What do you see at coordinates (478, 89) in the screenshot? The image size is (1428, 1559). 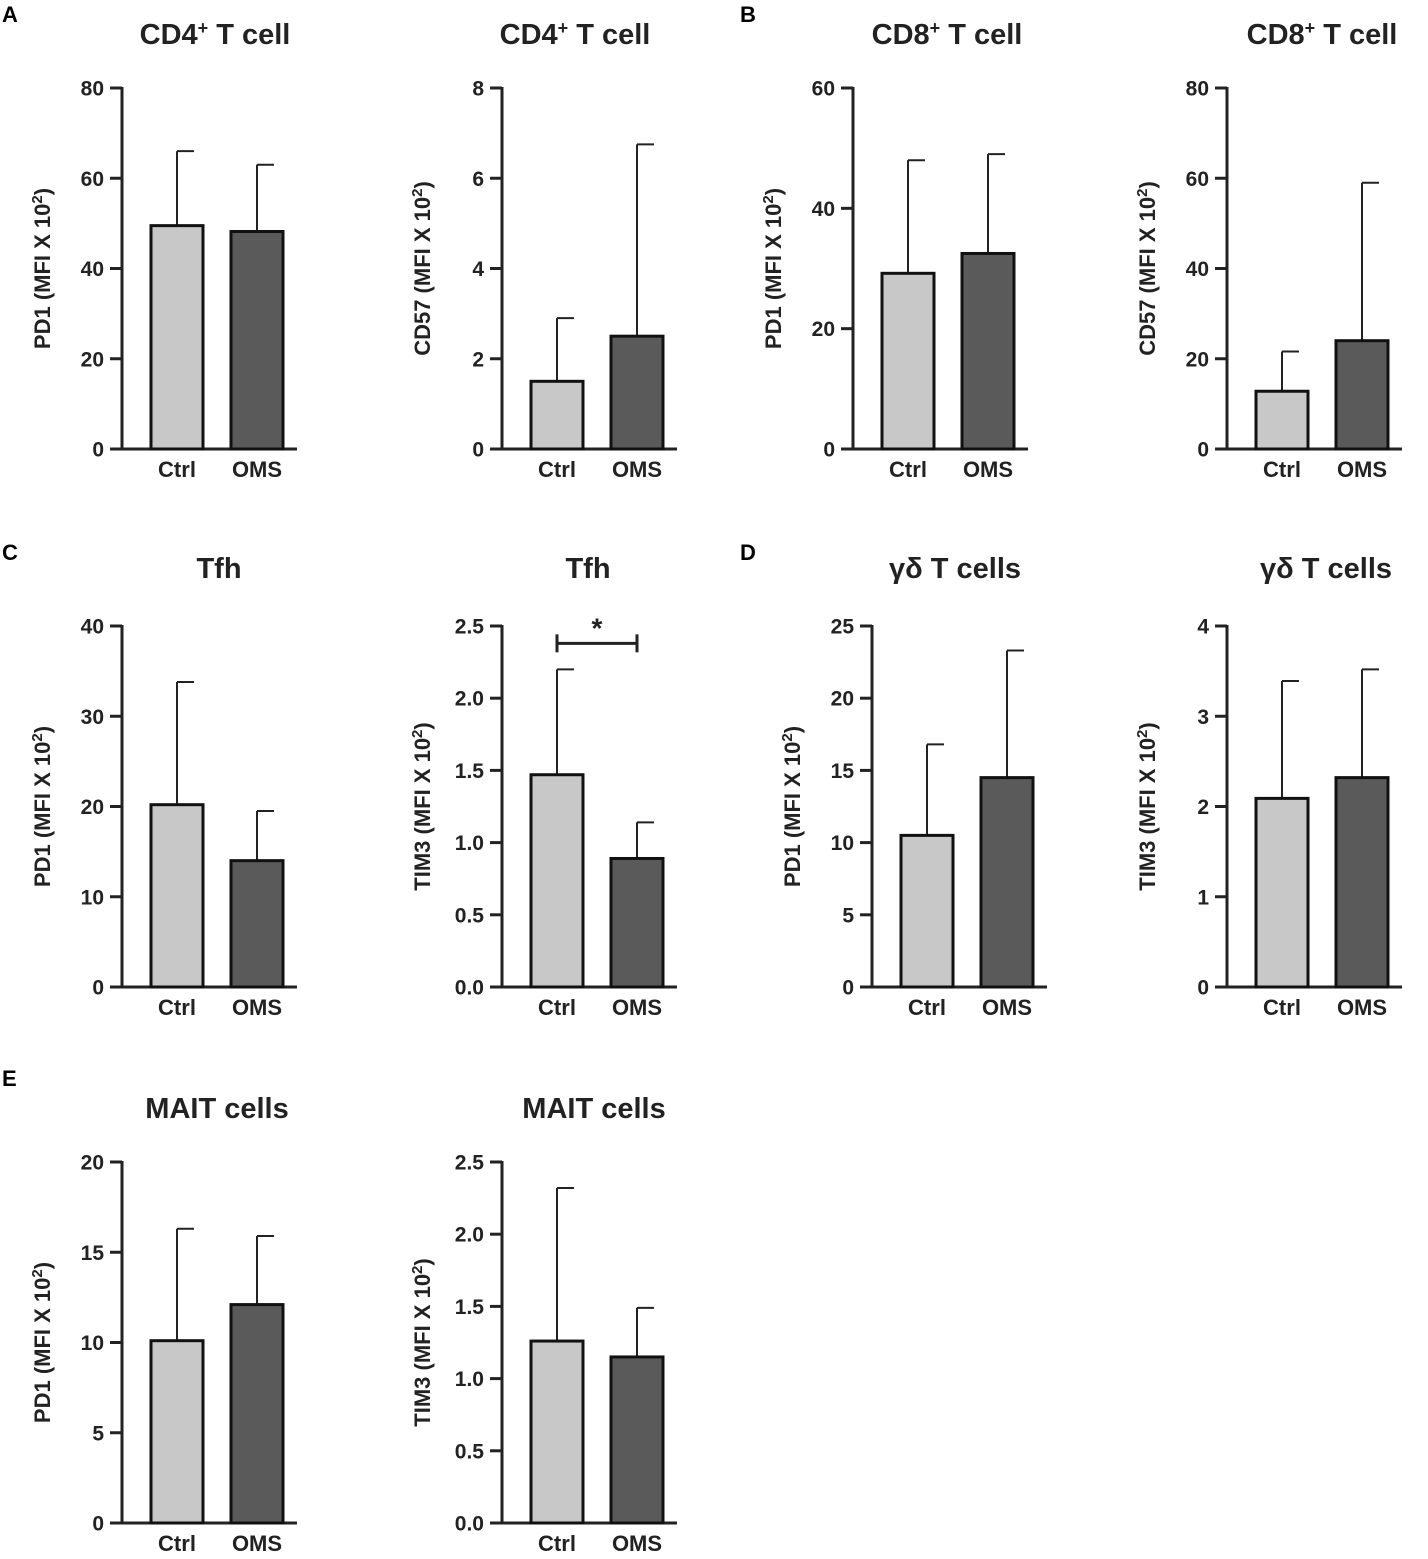 I see `y-tick-label: 8` at bounding box center [478, 89].